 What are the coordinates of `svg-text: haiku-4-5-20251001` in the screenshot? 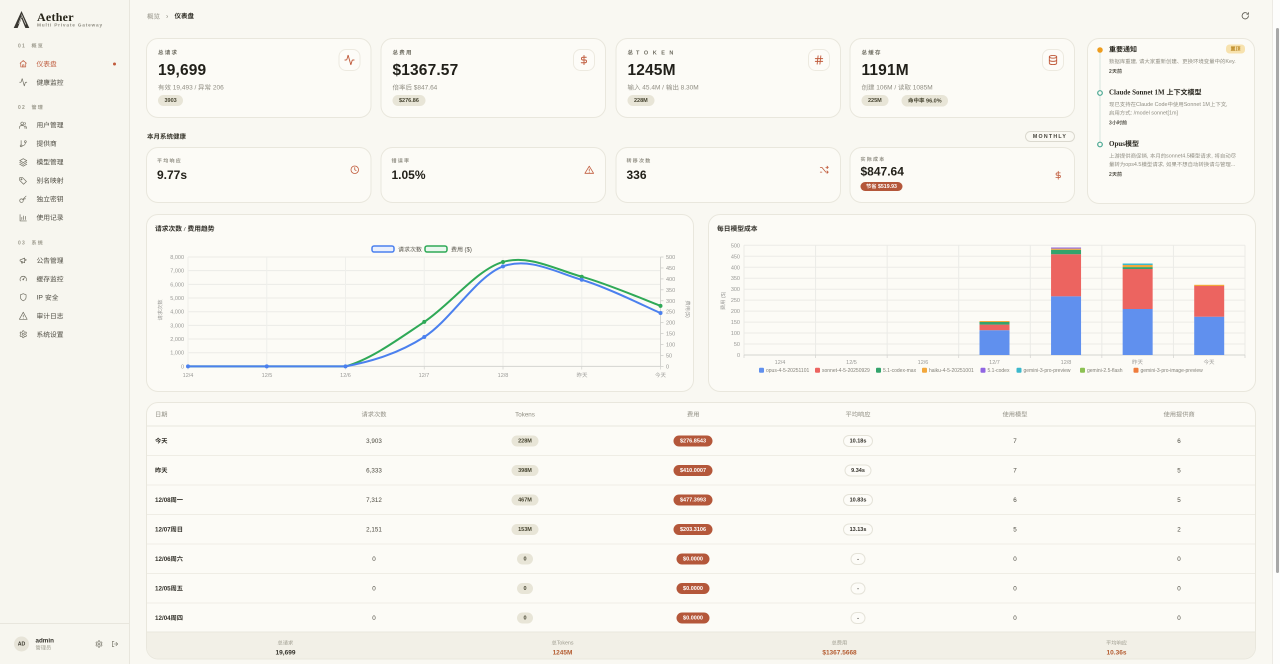 It's located at (951, 371).